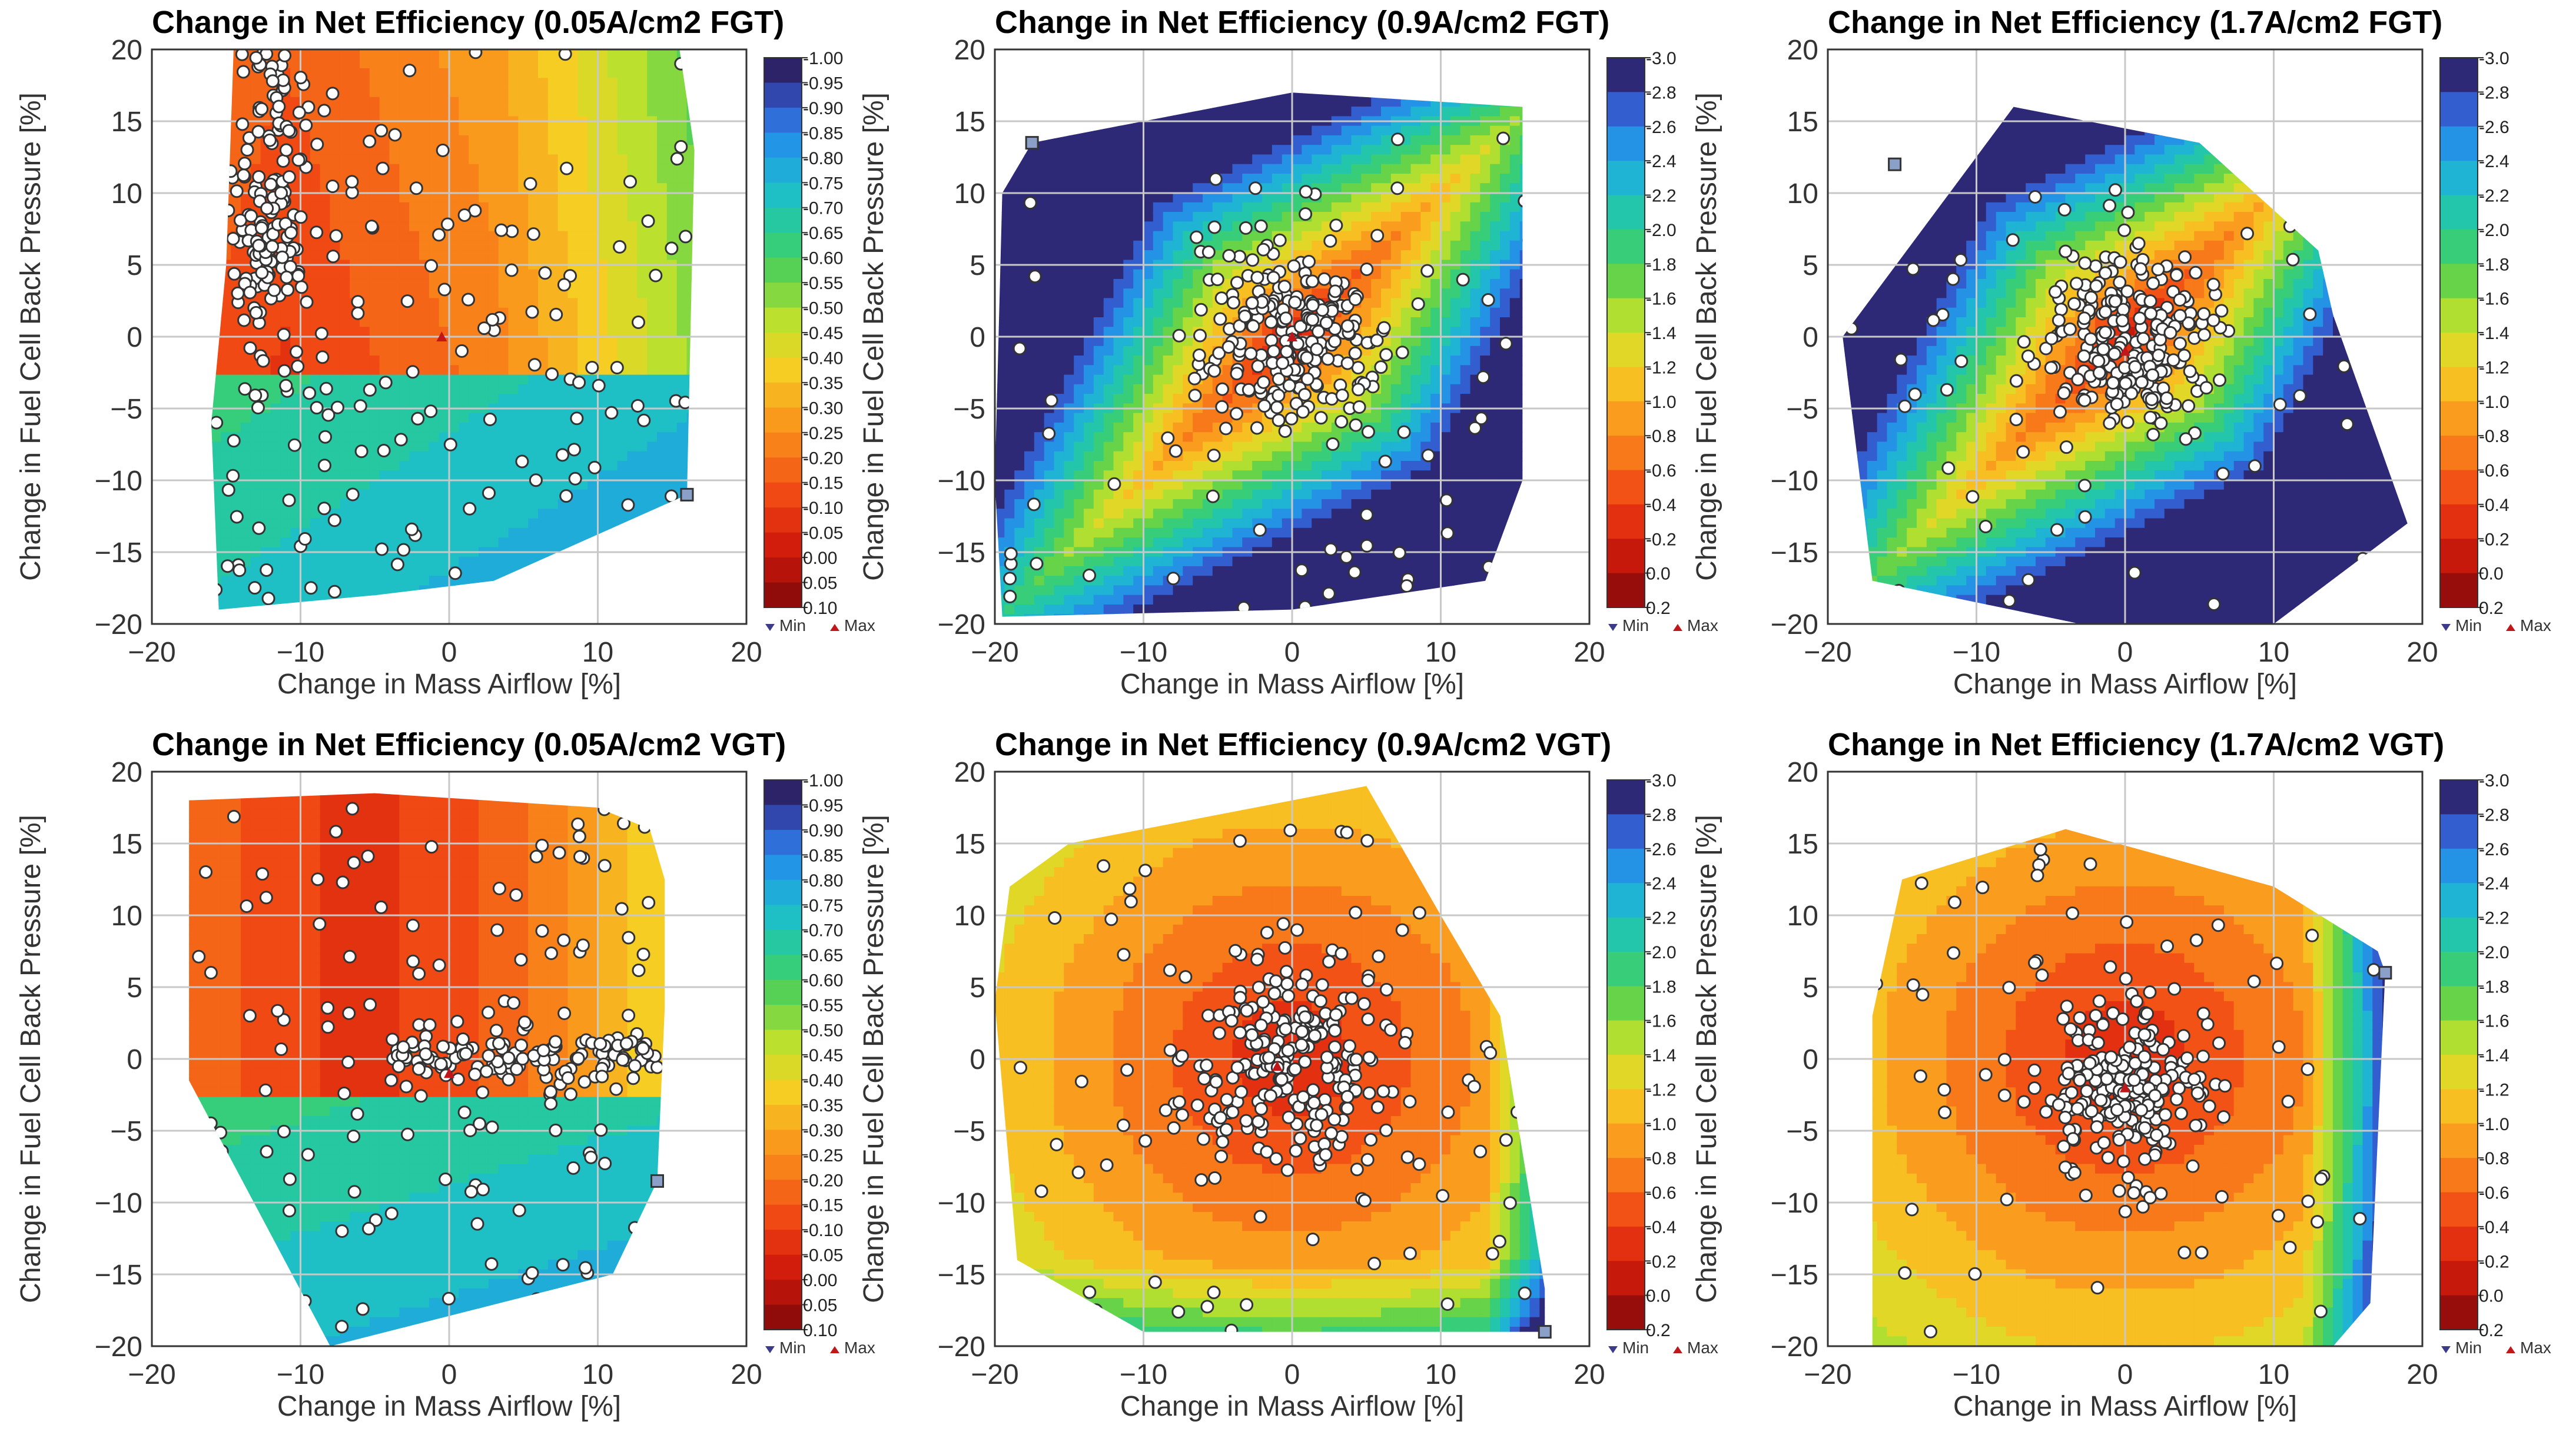 This screenshot has width=2576, height=1438. I want to click on colorbar-tick-label: -0.50, so click(823, 308).